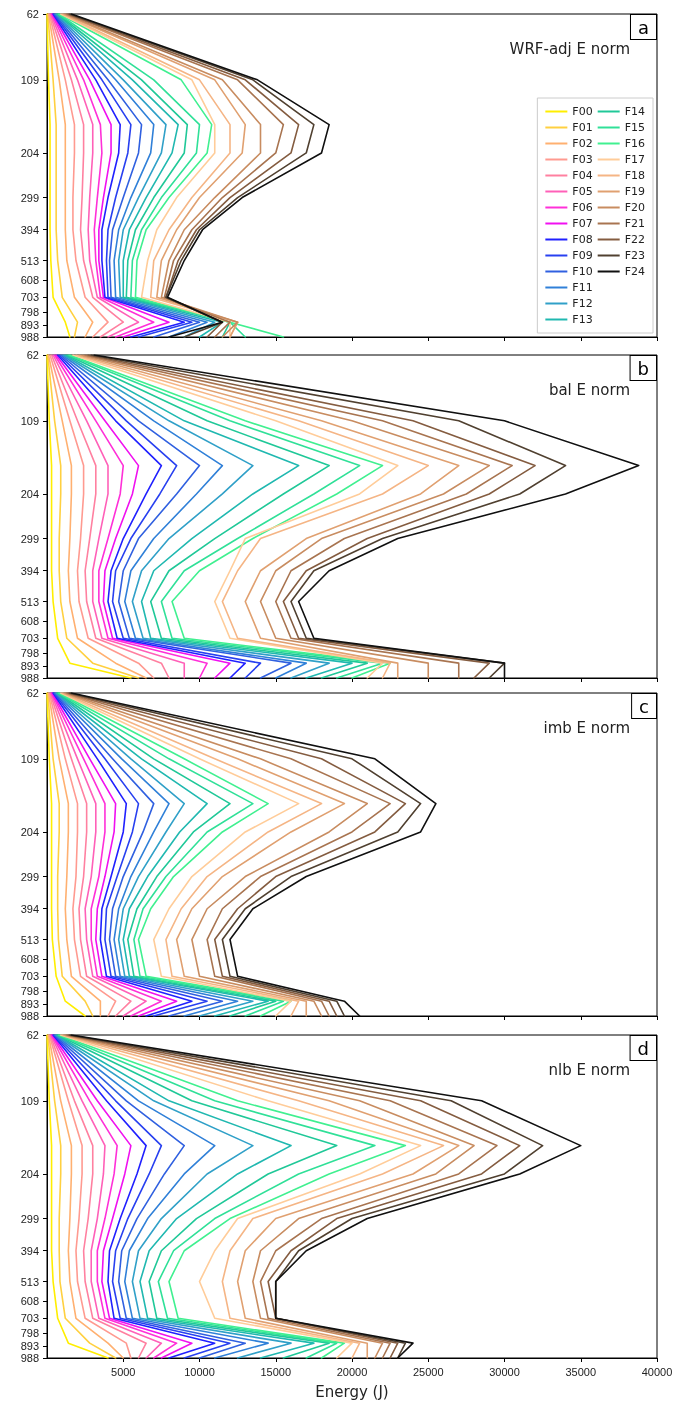 The image size is (686, 1412). Describe the element at coordinates (276, 1371) in the screenshot. I see `x-tick-label: 15000` at that location.